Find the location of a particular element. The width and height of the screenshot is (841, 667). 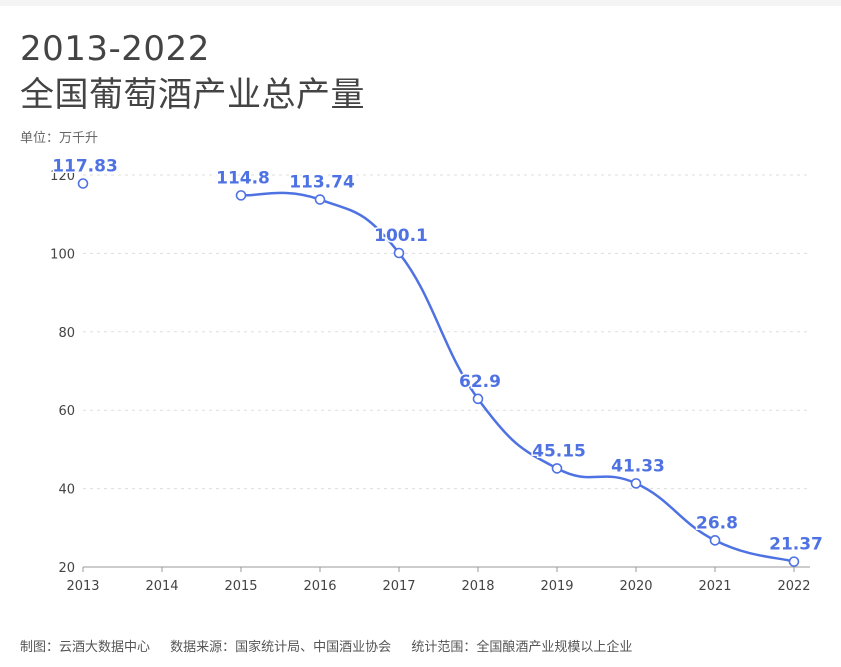

x-tick-label: 2019 is located at coordinates (556, 586).